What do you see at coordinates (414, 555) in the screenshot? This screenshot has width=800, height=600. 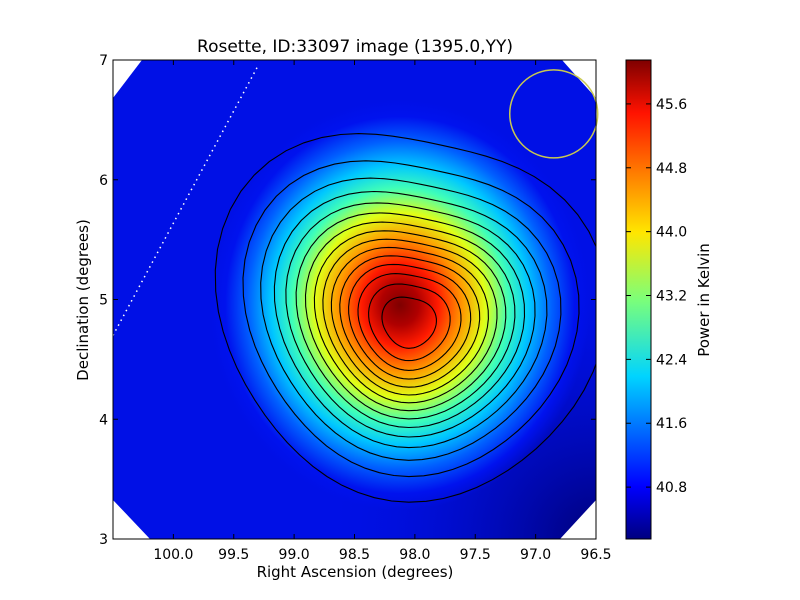 I see `x-tick-label: 98.0` at bounding box center [414, 555].